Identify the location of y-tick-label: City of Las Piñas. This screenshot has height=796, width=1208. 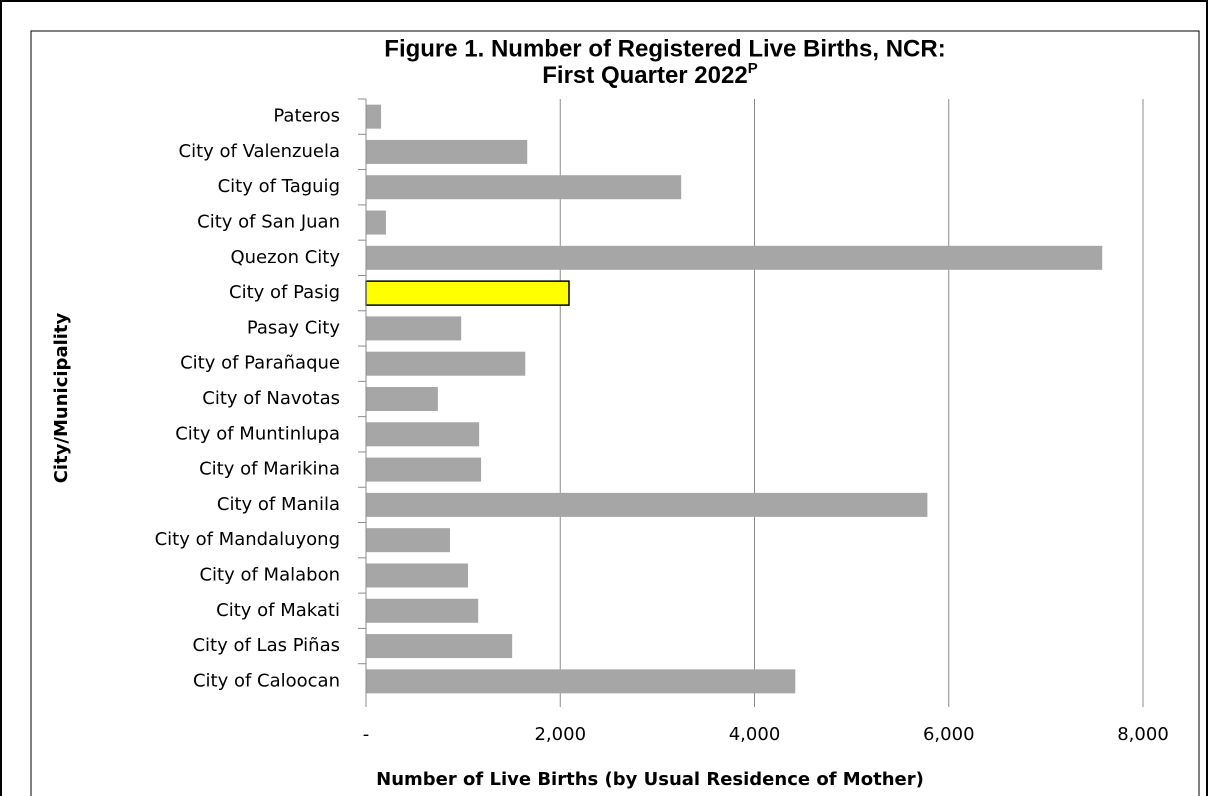
(266, 645).